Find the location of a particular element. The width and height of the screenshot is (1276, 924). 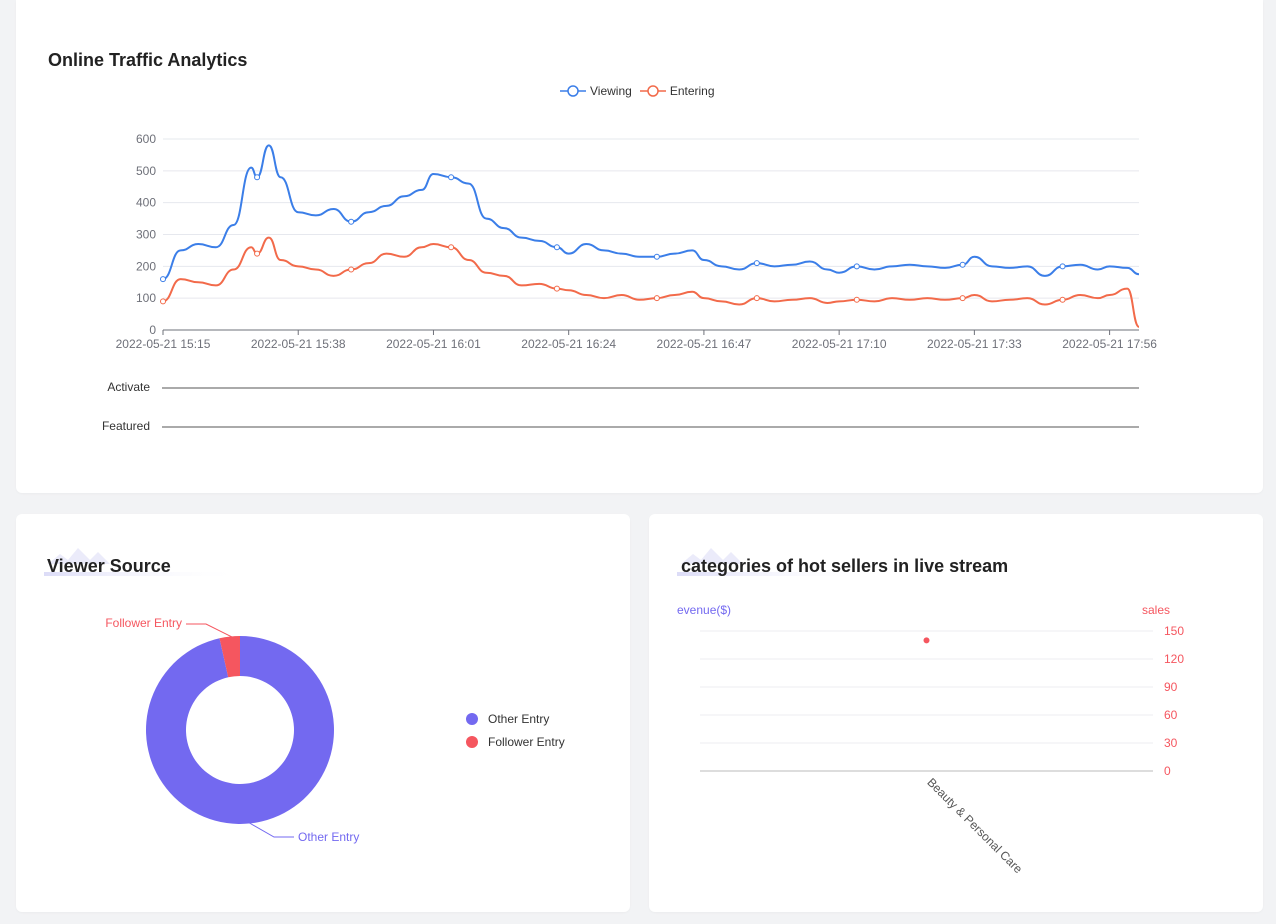

traffic-legend: Viewing Entering is located at coordinates (641, 91).